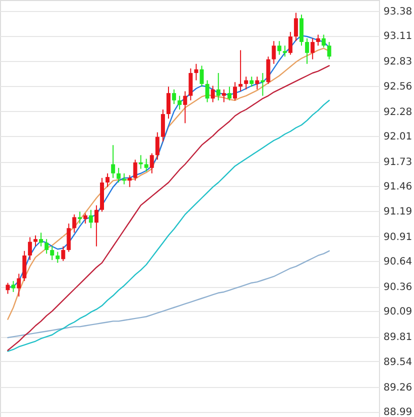  I want to click on y-tick-label: 89.81, so click(398, 338).